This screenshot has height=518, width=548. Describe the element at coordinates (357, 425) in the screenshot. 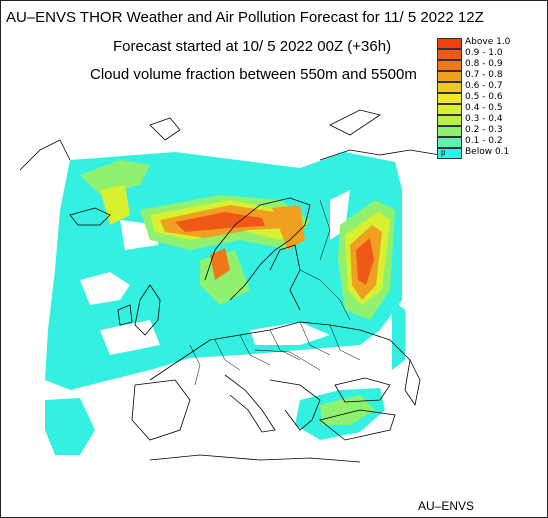

I see `coast-turkey` at that location.